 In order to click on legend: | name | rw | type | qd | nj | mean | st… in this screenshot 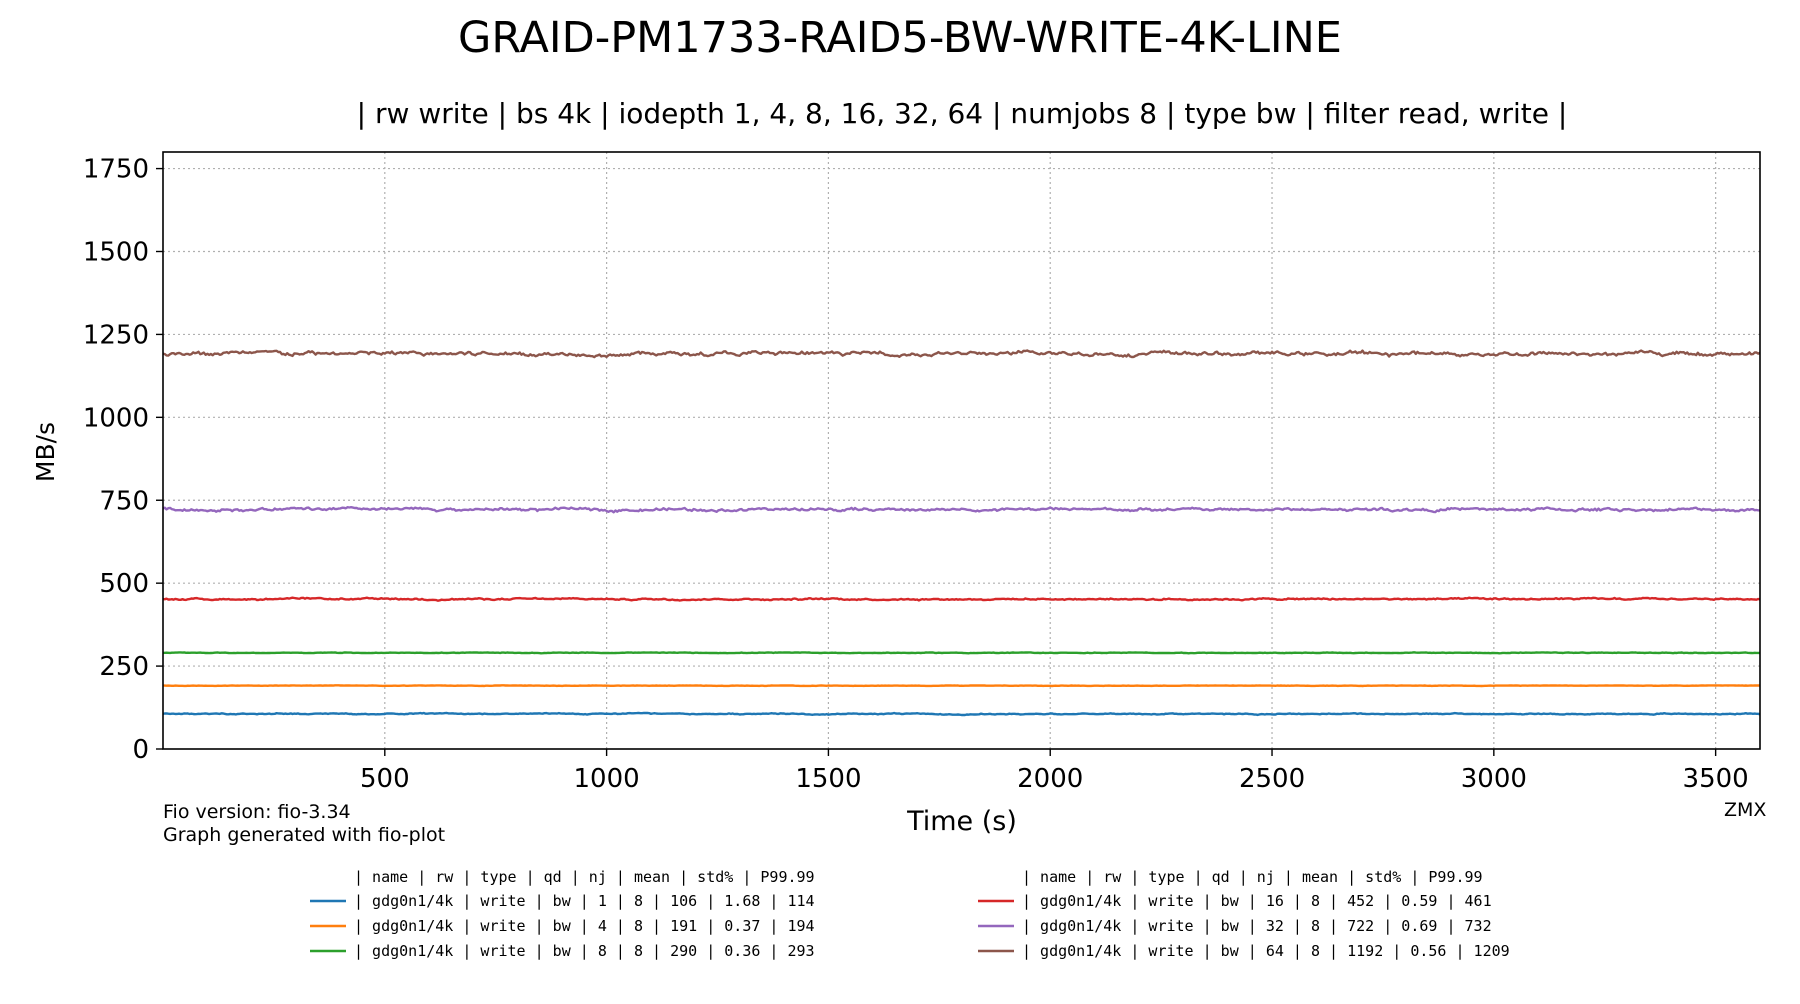, I will do `click(910, 914)`.